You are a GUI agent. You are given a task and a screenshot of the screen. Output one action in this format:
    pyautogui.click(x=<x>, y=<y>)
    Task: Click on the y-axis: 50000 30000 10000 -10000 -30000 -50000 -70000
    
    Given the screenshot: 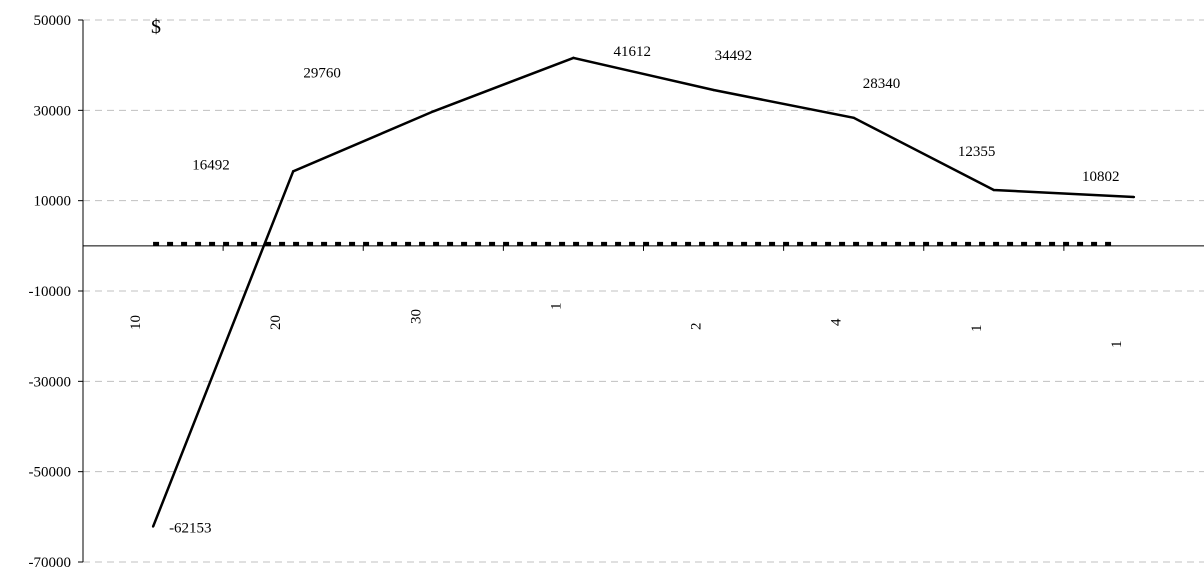 What is the action you would take?
    pyautogui.click(x=56, y=292)
    